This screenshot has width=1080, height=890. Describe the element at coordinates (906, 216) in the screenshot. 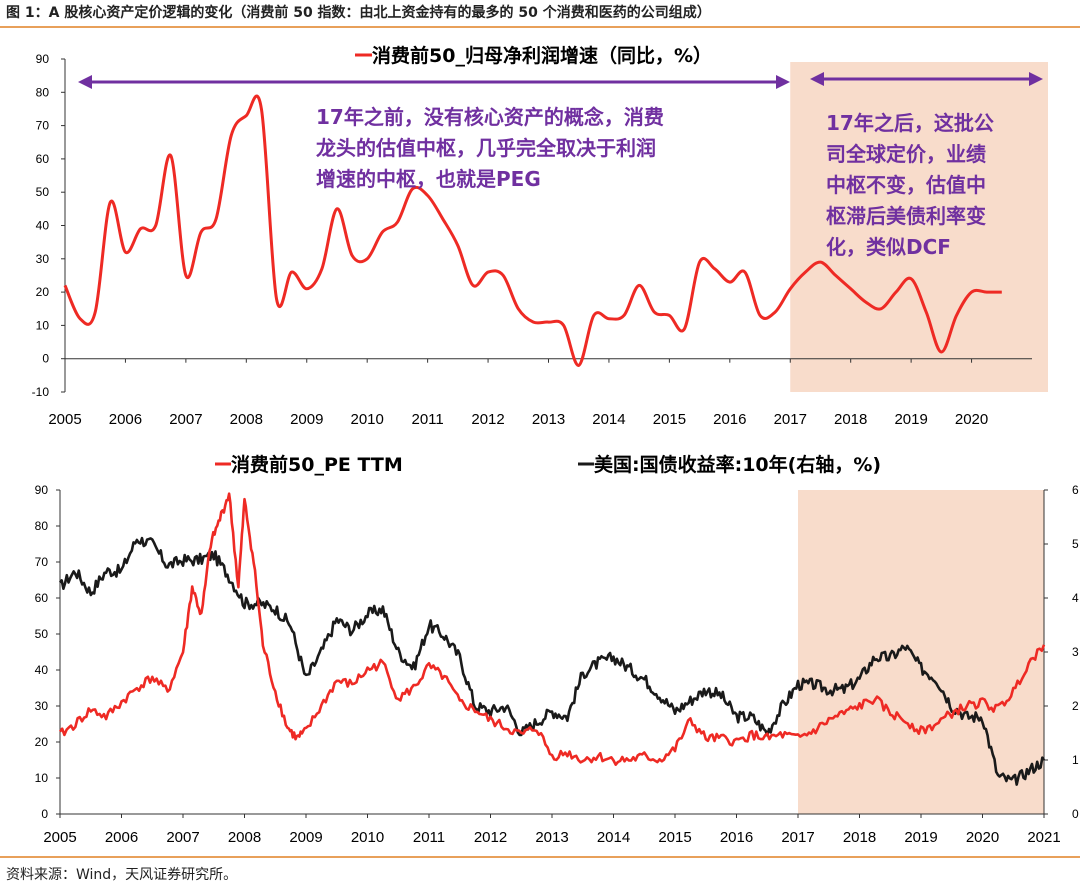

I see `annotation-line: 枢滞后美债利率变` at that location.